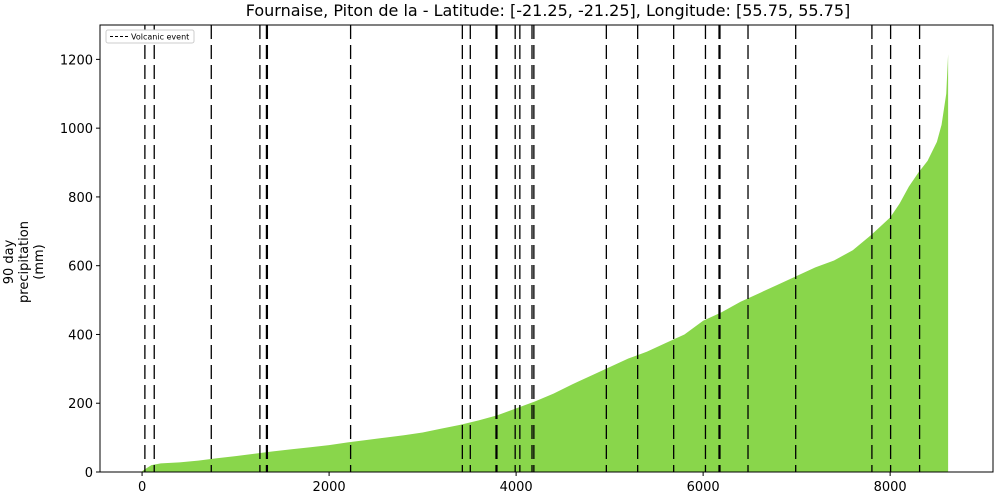 This screenshot has height=500, width=1000. I want to click on legend-box, so click(150, 36).